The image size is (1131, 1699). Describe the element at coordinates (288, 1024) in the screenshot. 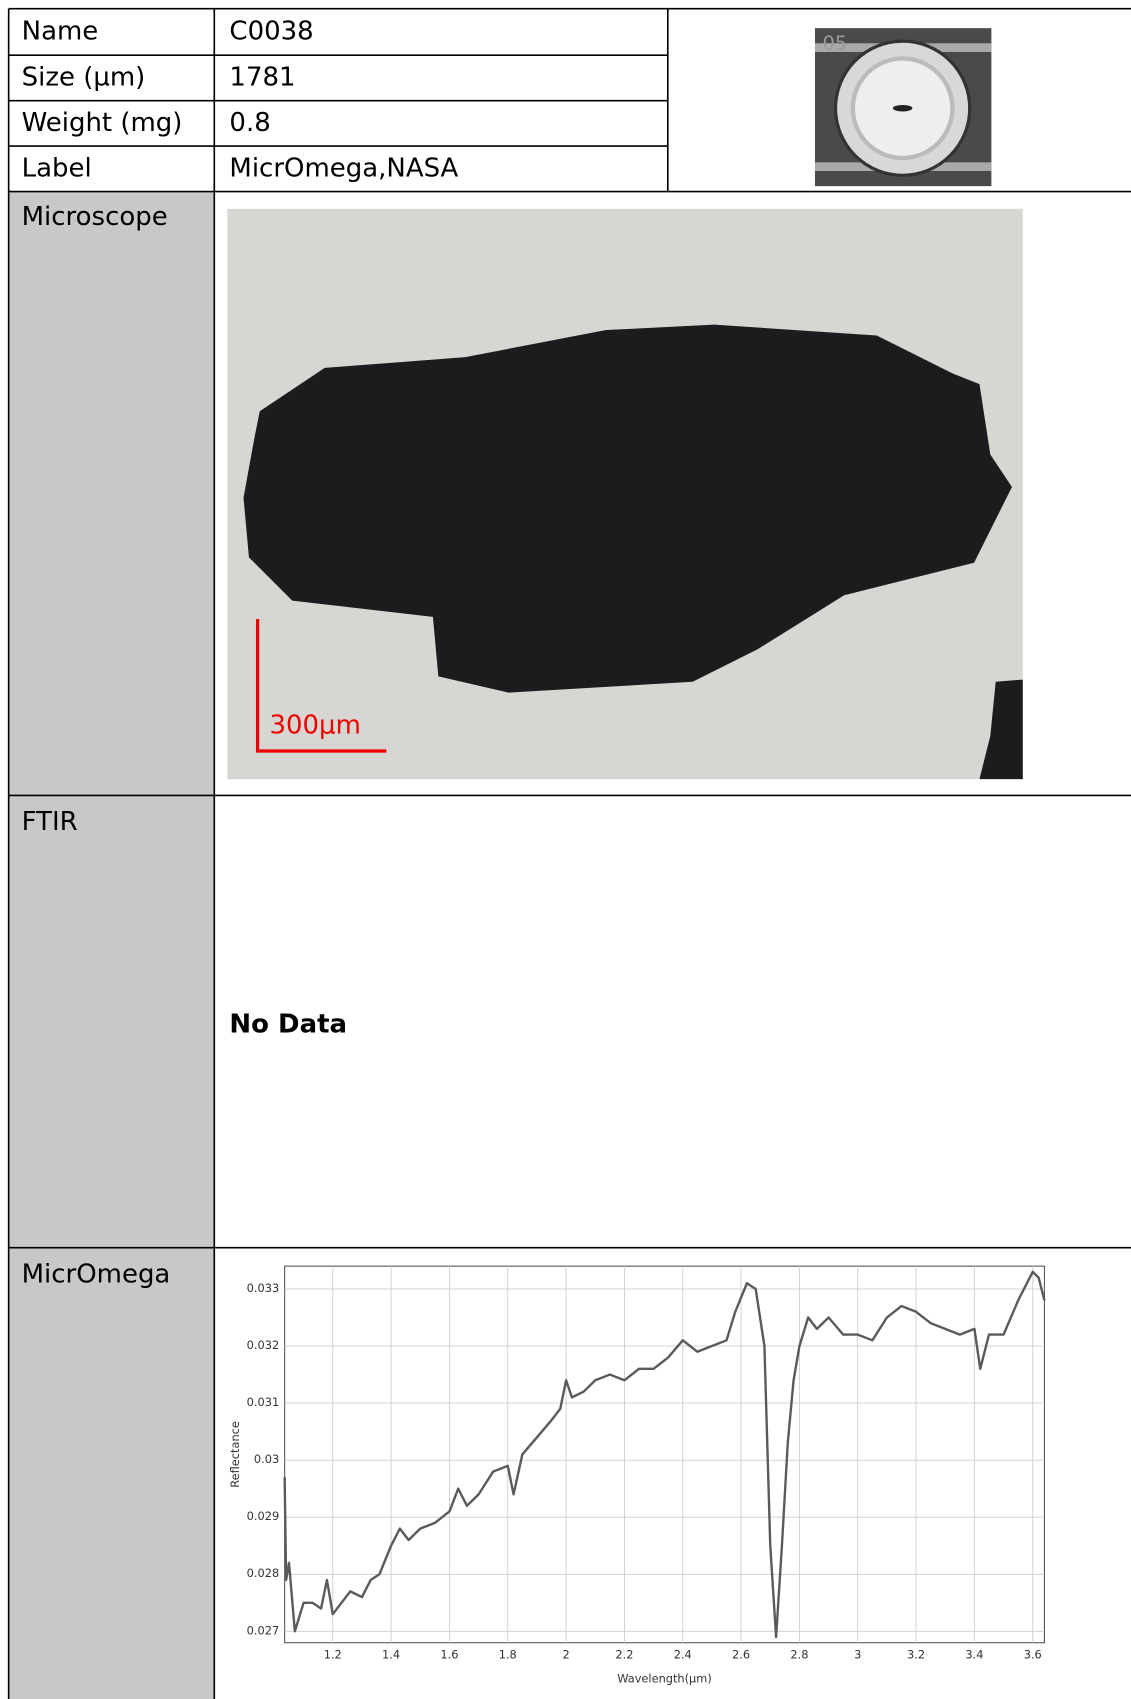

I see `no-data: No Data` at that location.